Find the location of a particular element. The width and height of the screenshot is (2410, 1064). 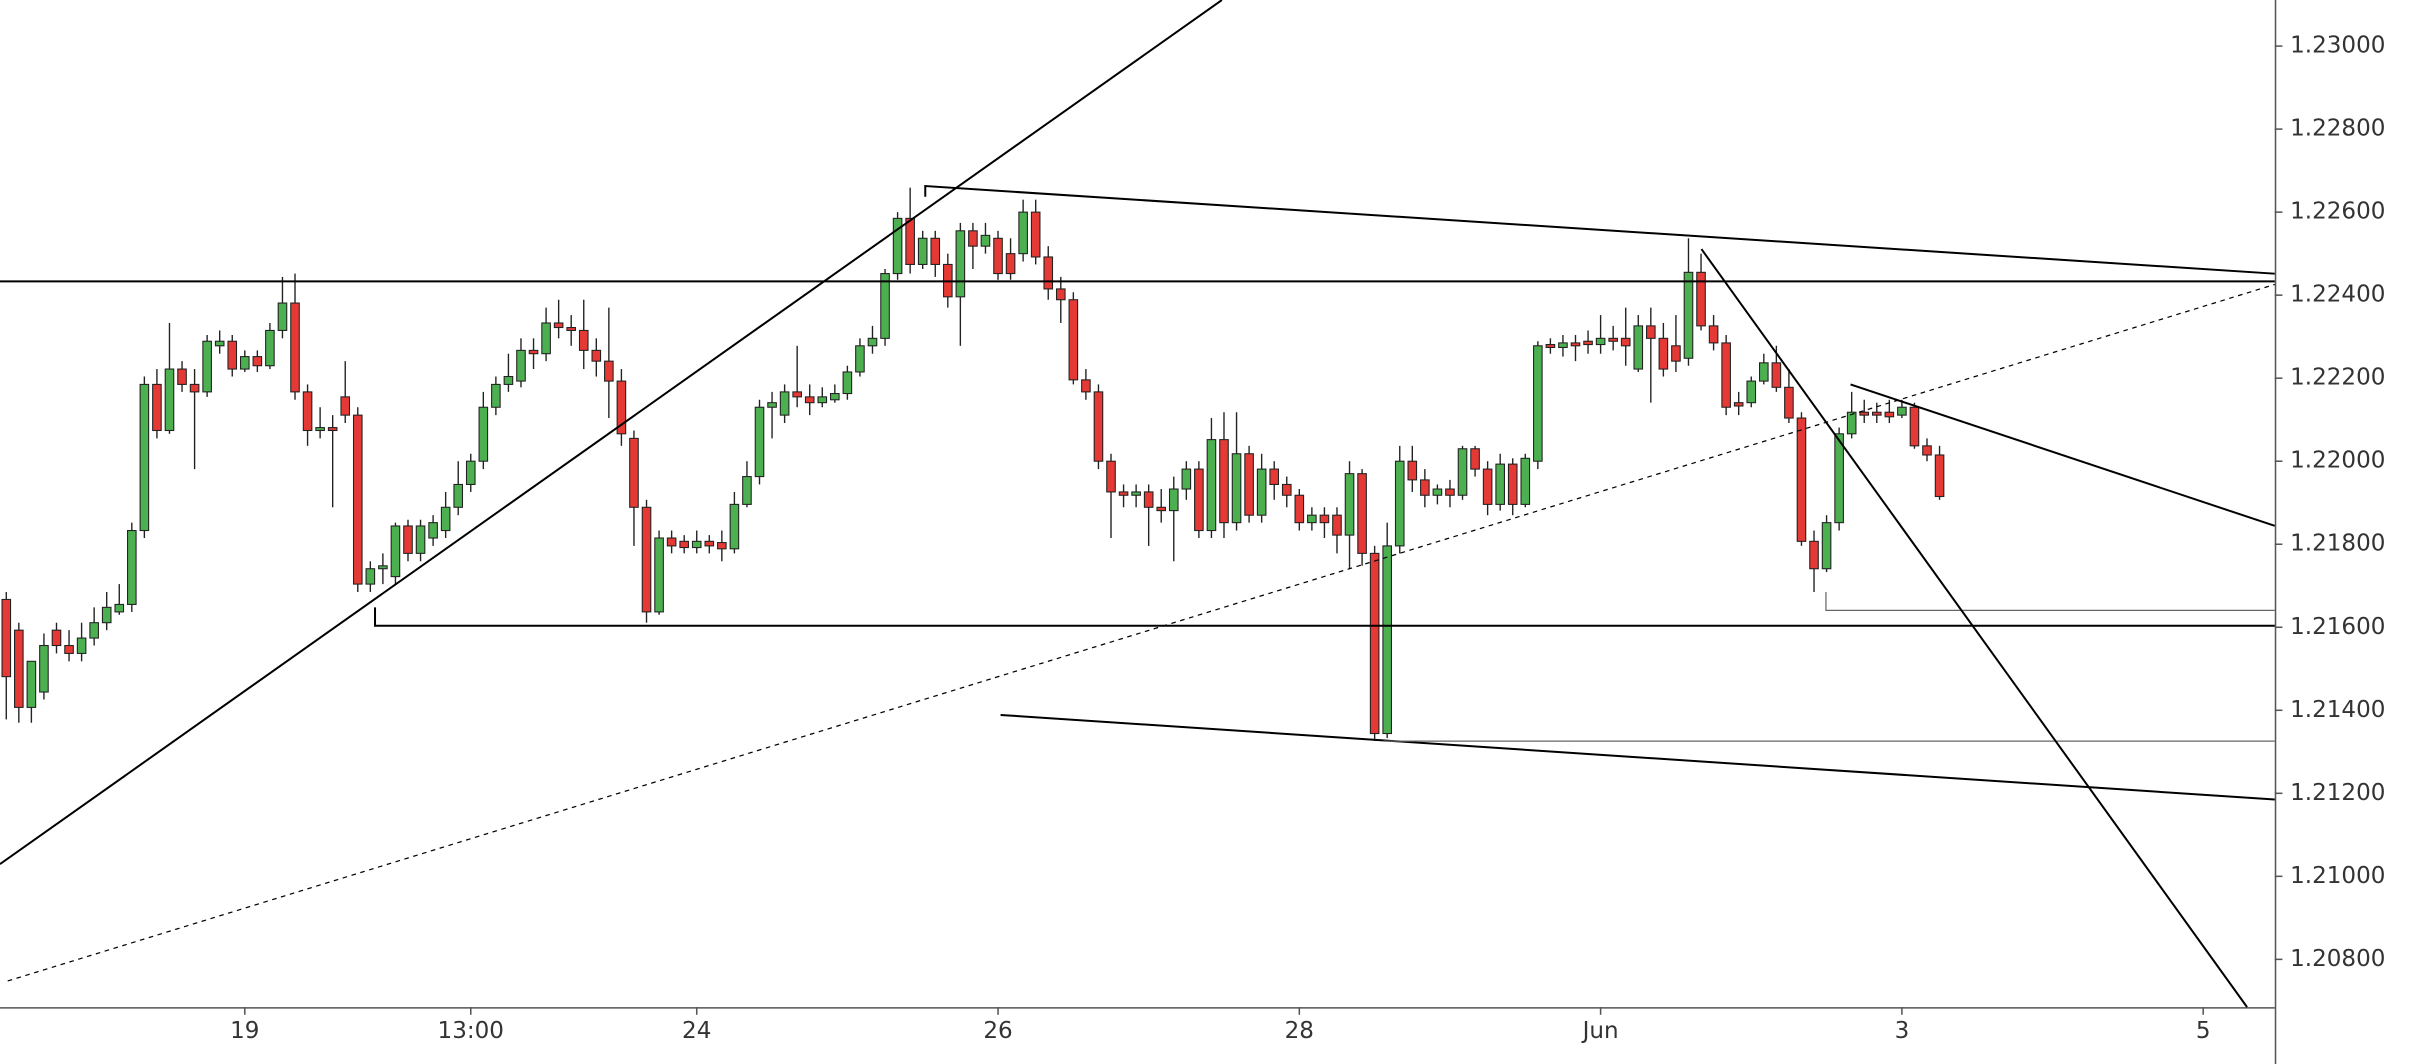

y-tick-label: 1.22400 is located at coordinates (2337, 295).